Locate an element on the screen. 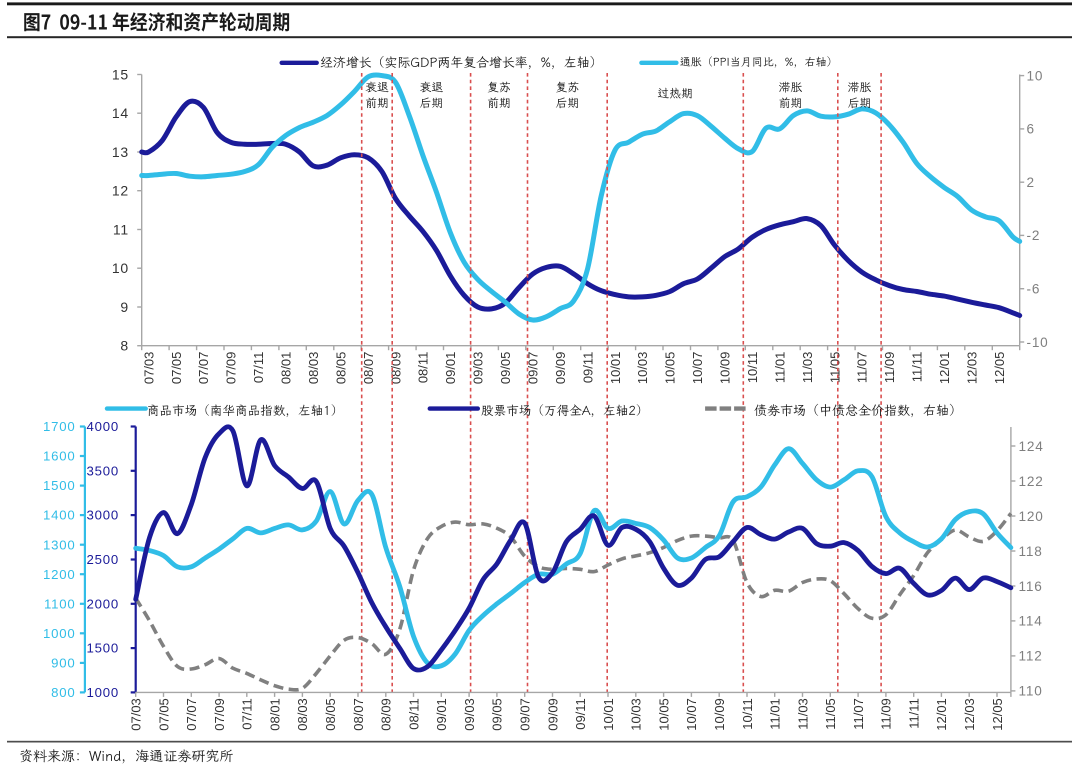 This screenshot has height=771, width=1080. svg-text: 118 is located at coordinates (1031, 551).